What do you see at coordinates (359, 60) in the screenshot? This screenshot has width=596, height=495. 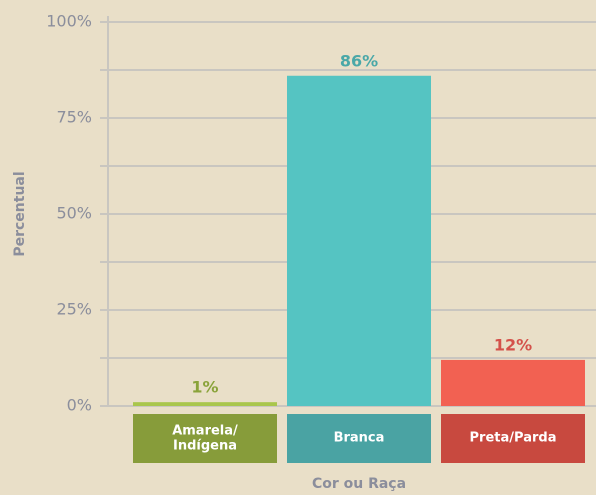 I see `value-label: 86%` at bounding box center [359, 60].